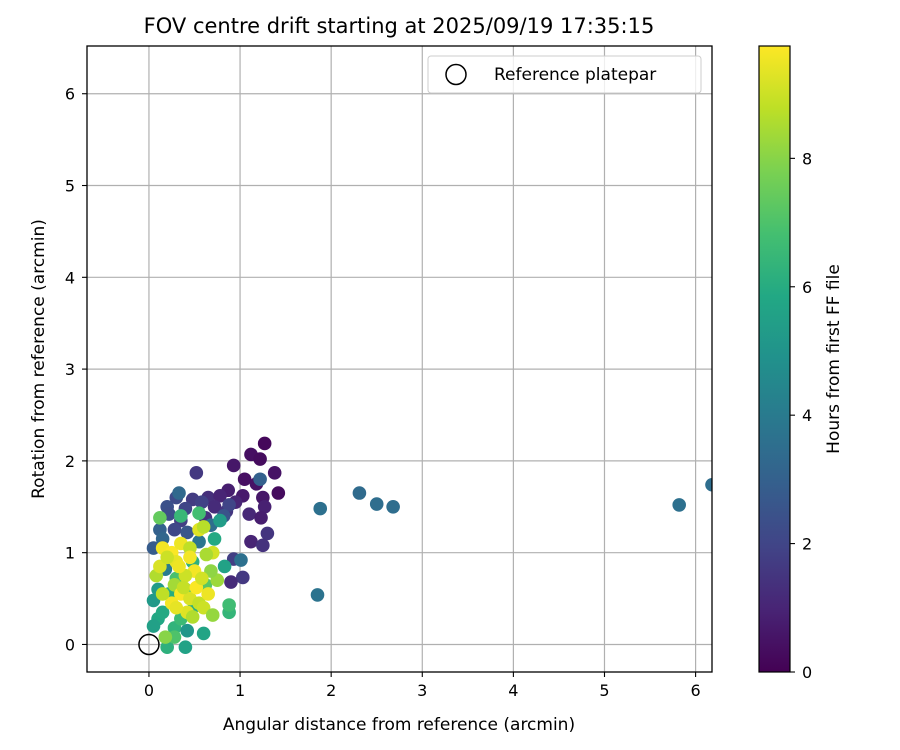  I want to click on legend-box, so click(564, 74).